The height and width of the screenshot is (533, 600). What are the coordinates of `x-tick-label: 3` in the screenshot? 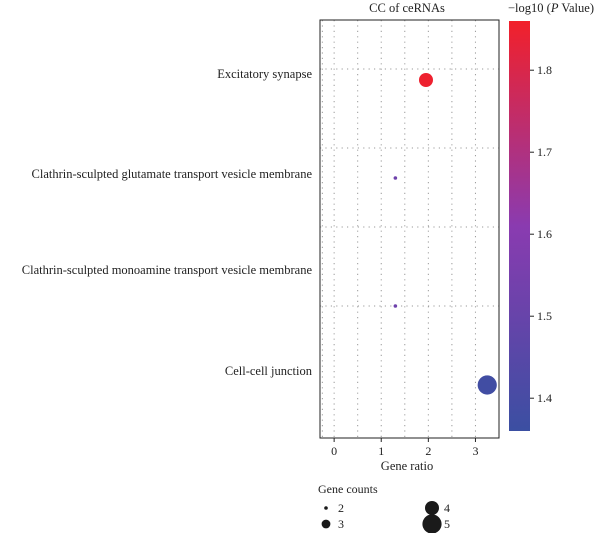 It's located at (475, 451).